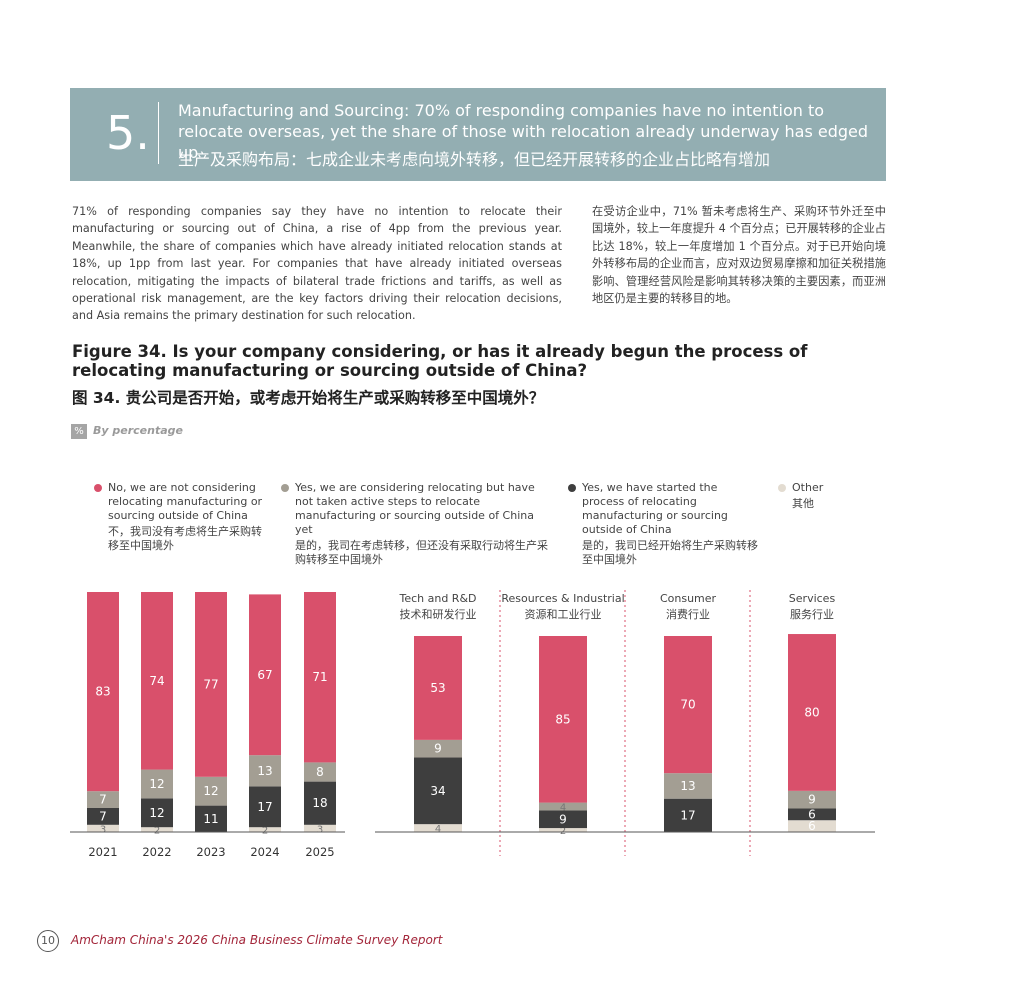 The width and height of the screenshot is (1023, 984). Describe the element at coordinates (563, 614) in the screenshot. I see `category-label-zh: 资源和工业行业` at that location.